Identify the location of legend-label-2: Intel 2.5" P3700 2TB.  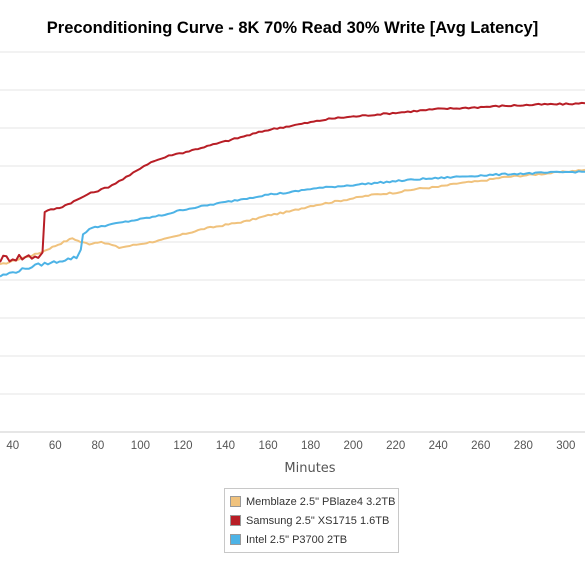
(297, 539).